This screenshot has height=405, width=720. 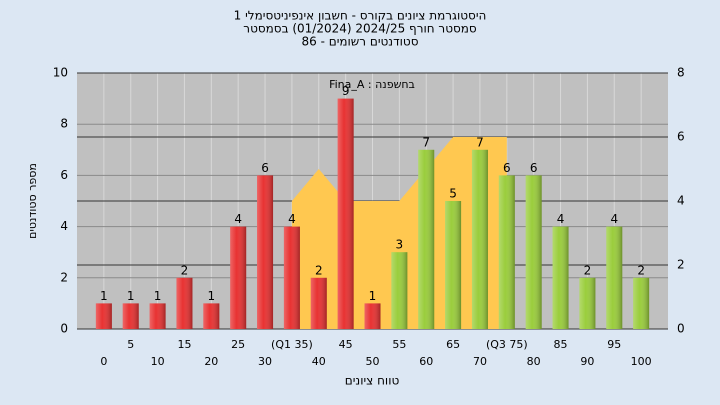 I want to click on y-axis-label: מספר סטודנטים, so click(x=32, y=201).